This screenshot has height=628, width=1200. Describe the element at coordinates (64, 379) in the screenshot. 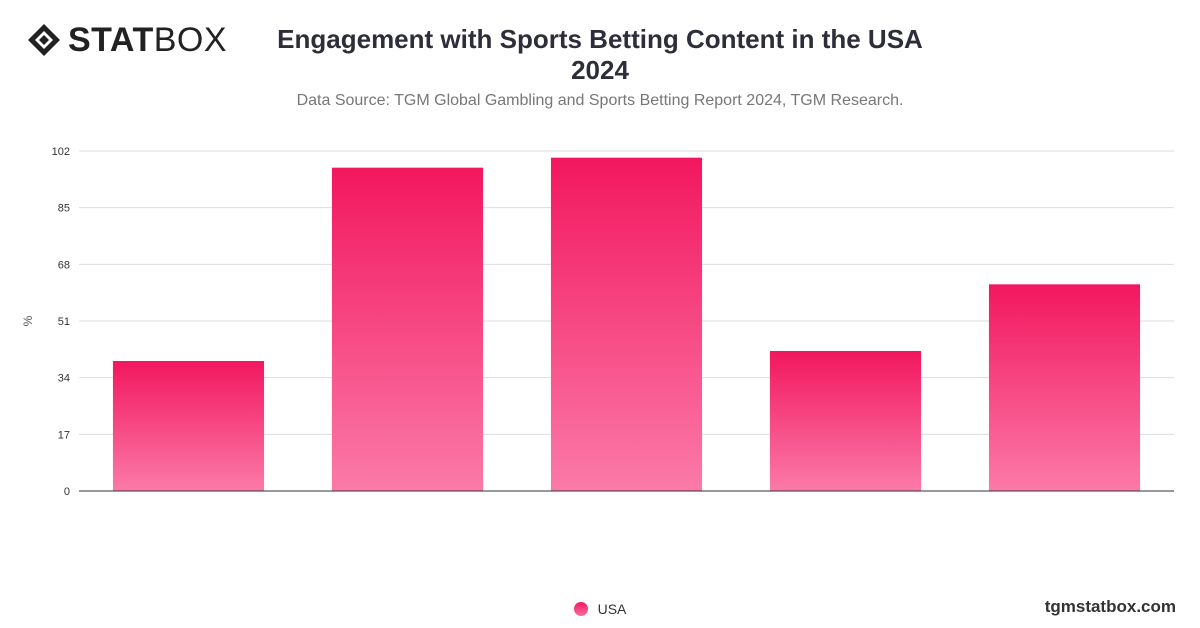

I see `y-tick-label-34: 34` at that location.